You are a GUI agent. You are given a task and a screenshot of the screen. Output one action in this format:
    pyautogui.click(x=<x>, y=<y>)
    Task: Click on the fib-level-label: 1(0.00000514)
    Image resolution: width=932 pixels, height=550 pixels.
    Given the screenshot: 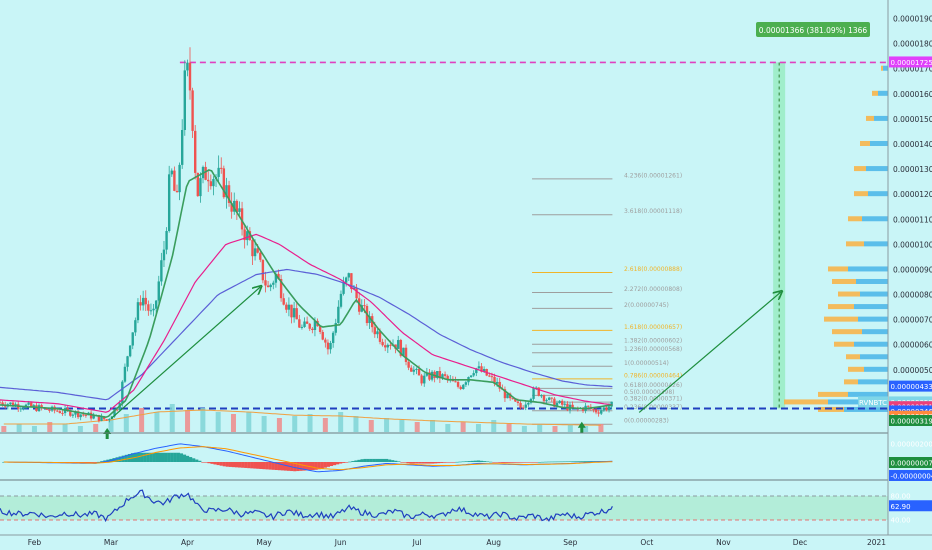 What is the action you would take?
    pyautogui.click(x=646, y=363)
    